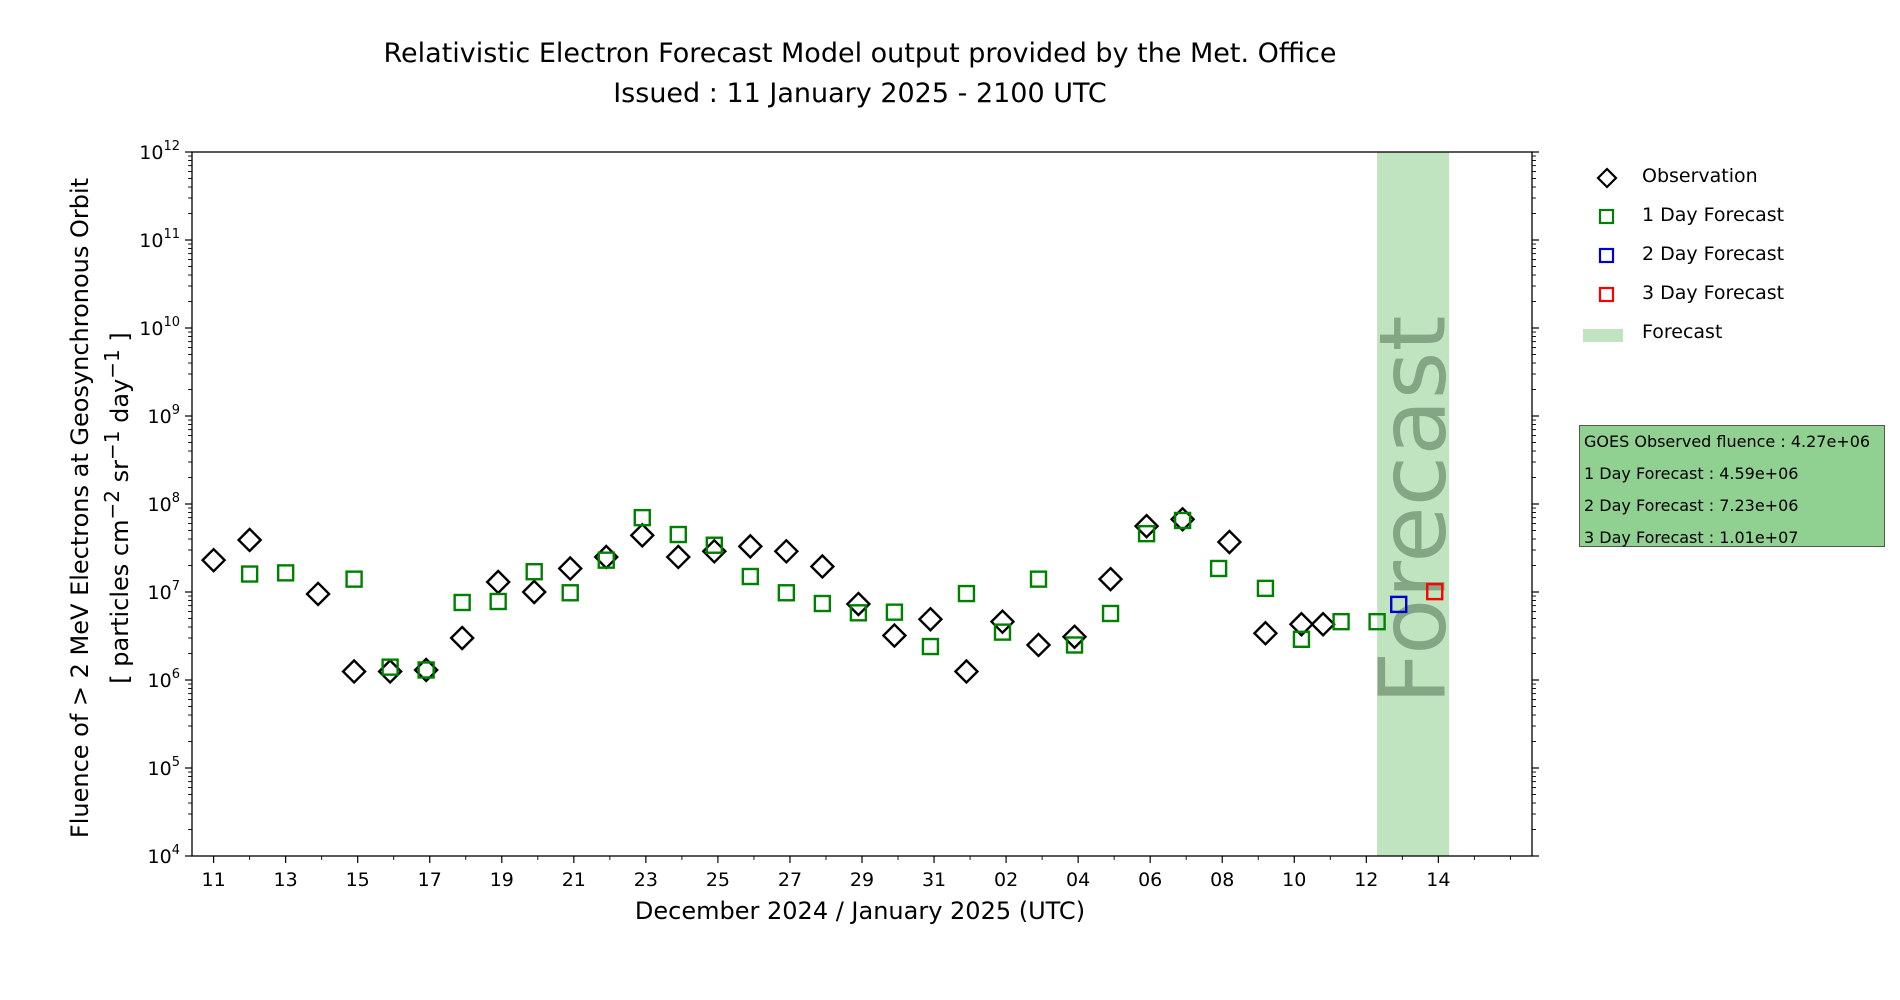 The image size is (1900, 1000). I want to click on info-line-1-day: 1 Day Forecast : 4.59e+06, so click(1691, 473).